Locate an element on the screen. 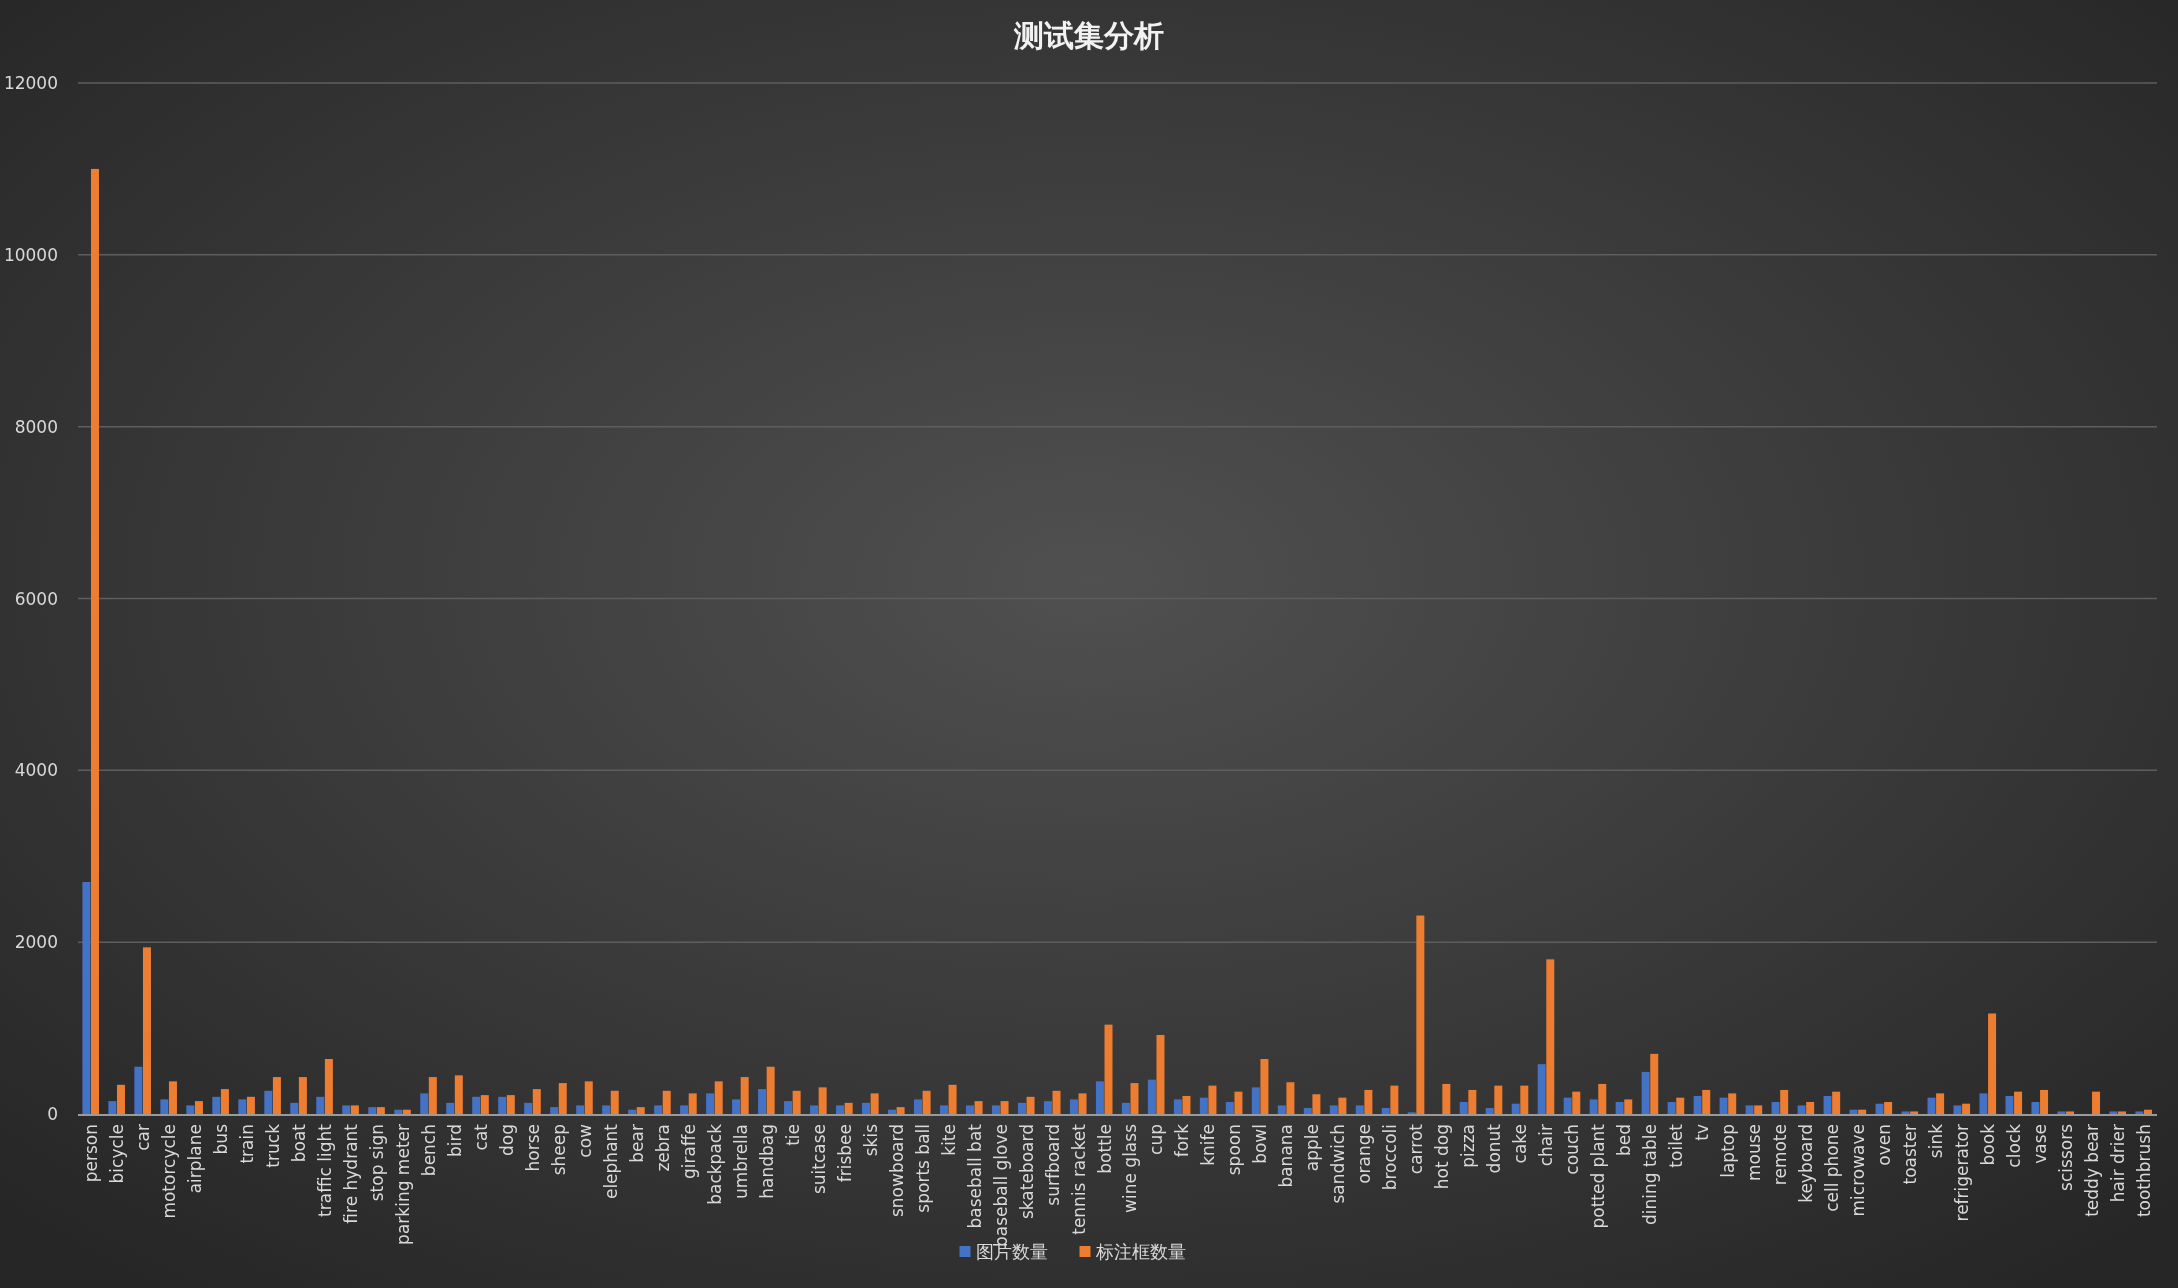 Image resolution: width=2178 pixels, height=1288 pixels. y-tick-label: 0 is located at coordinates (52, 1114).